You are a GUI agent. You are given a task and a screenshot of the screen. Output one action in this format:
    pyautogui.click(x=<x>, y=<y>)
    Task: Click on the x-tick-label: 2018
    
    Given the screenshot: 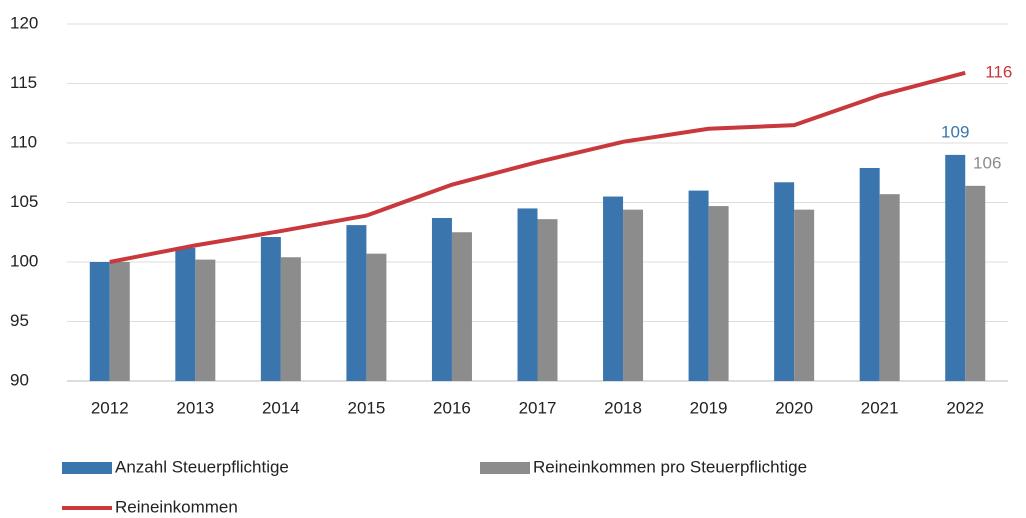 What is the action you would take?
    pyautogui.click(x=623, y=407)
    